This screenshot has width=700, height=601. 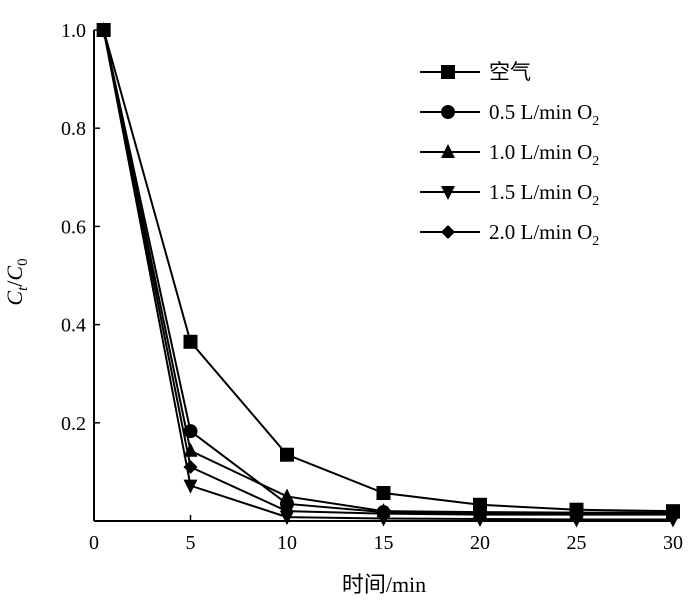 What do you see at coordinates (544, 114) in the screenshot?
I see `legend-label: 0.5 L/min O2` at bounding box center [544, 114].